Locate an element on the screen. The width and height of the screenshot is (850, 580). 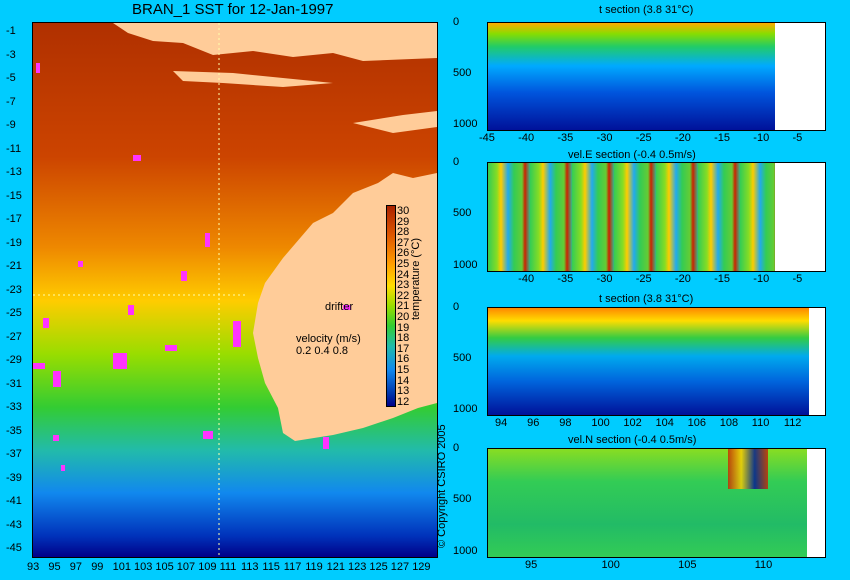
lon-tick: 99 is located at coordinates (97, 567).